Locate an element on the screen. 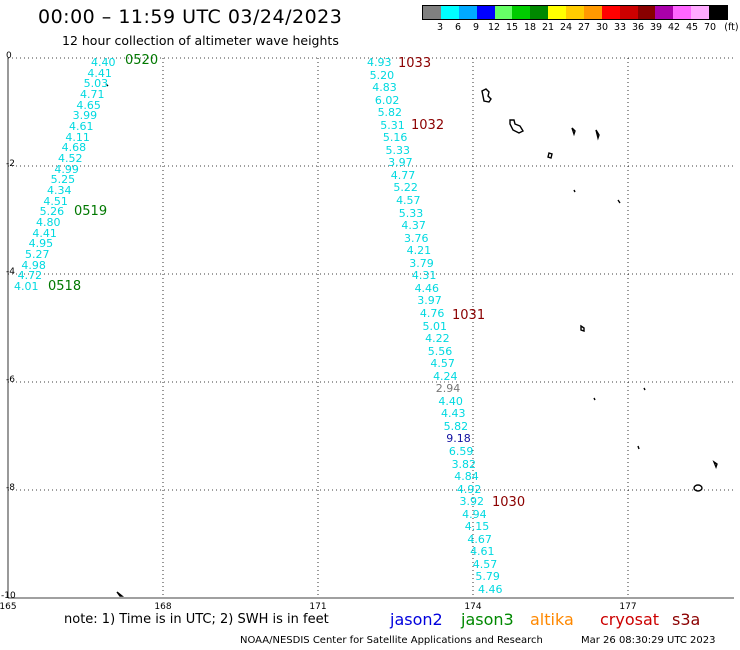  wave-height-reading: 4.01 is located at coordinates (26, 286).